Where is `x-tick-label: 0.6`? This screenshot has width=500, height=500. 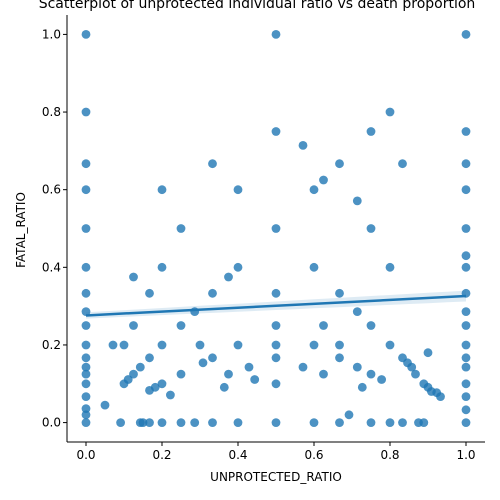
x-tick-label: 0.6 is located at coordinates (313, 455).